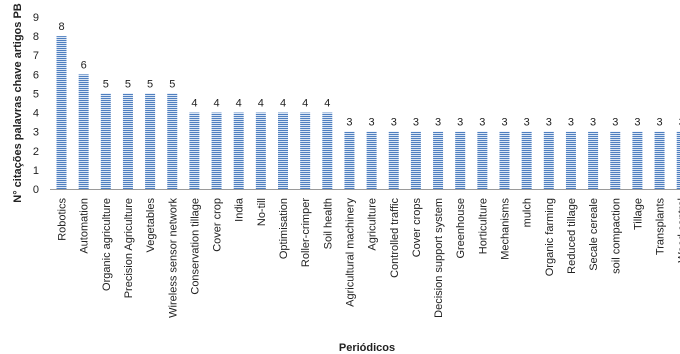 The height and width of the screenshot is (354, 680). What do you see at coordinates (616, 236) in the screenshot?
I see `category-label: soil compaction` at bounding box center [616, 236].